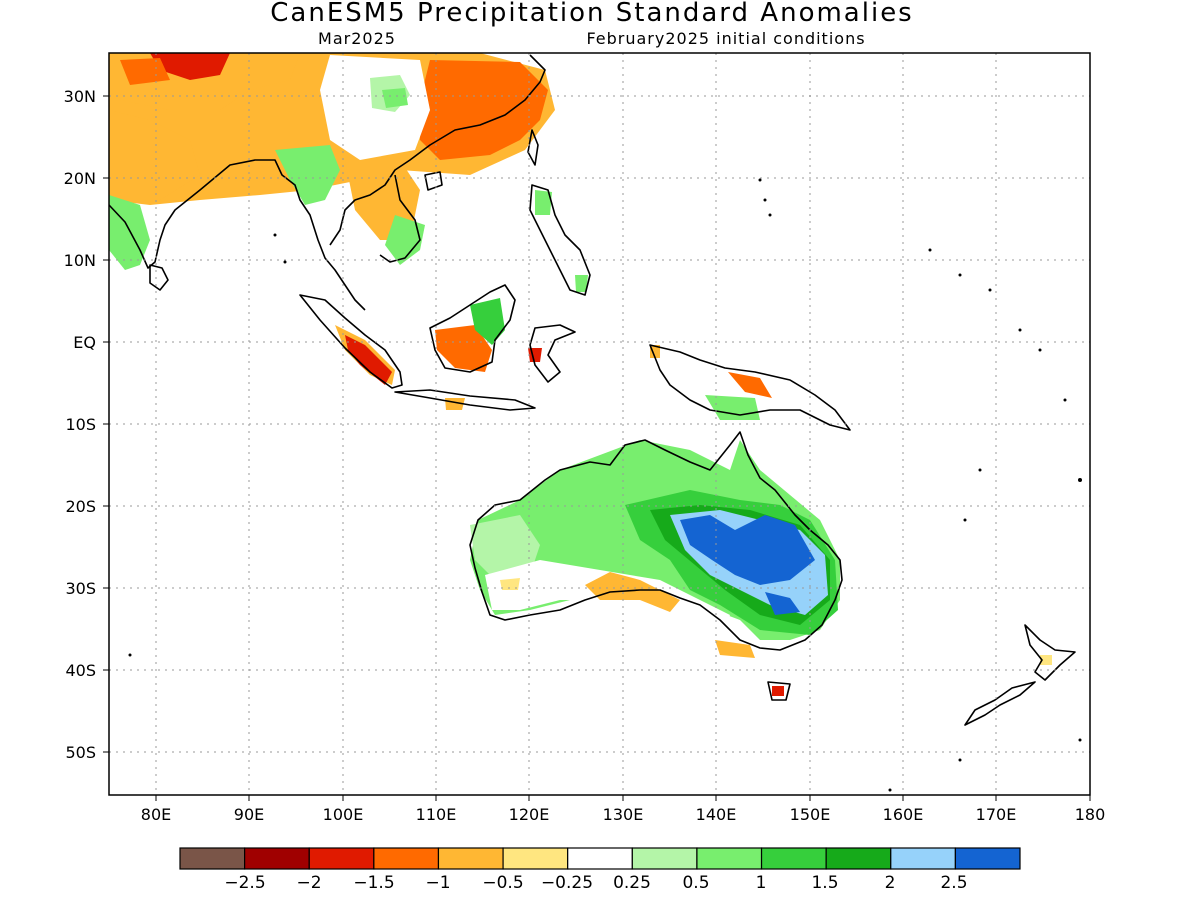 Image resolution: width=1200 pixels, height=900 pixels. I want to click on lon-tick-label: 170E, so click(996, 814).